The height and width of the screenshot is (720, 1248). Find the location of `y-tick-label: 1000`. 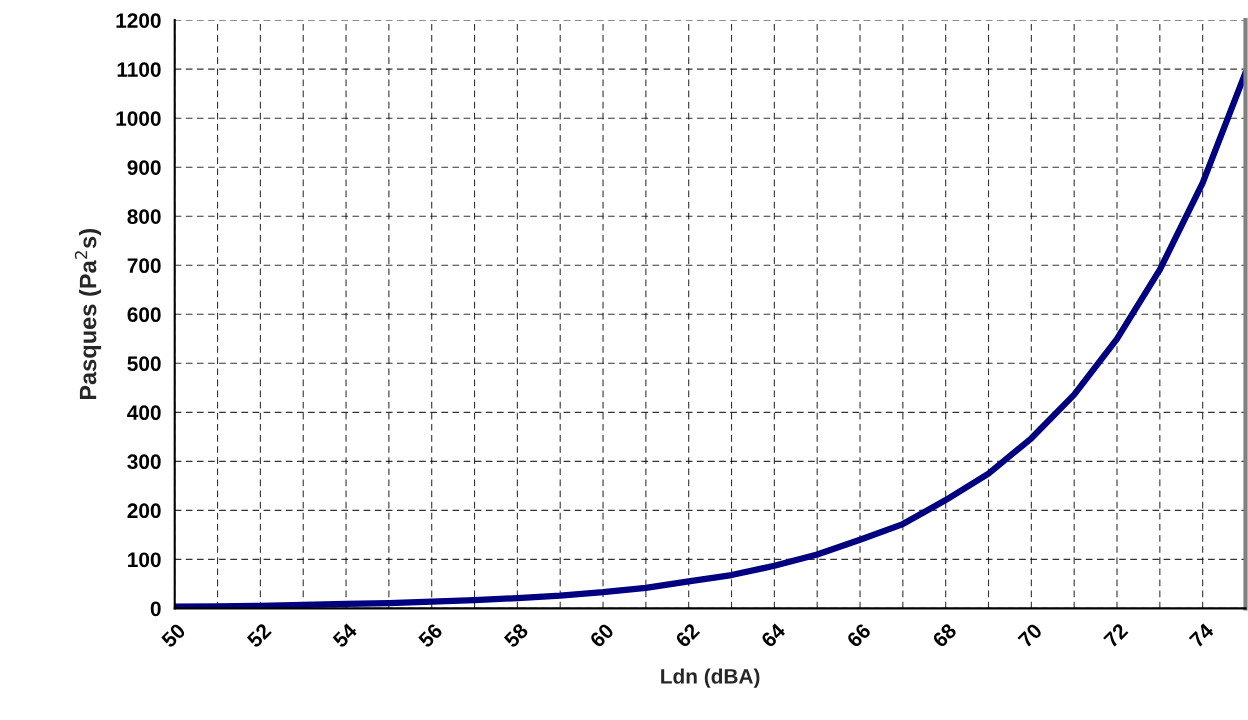

y-tick-label: 1000 is located at coordinates (138, 118).